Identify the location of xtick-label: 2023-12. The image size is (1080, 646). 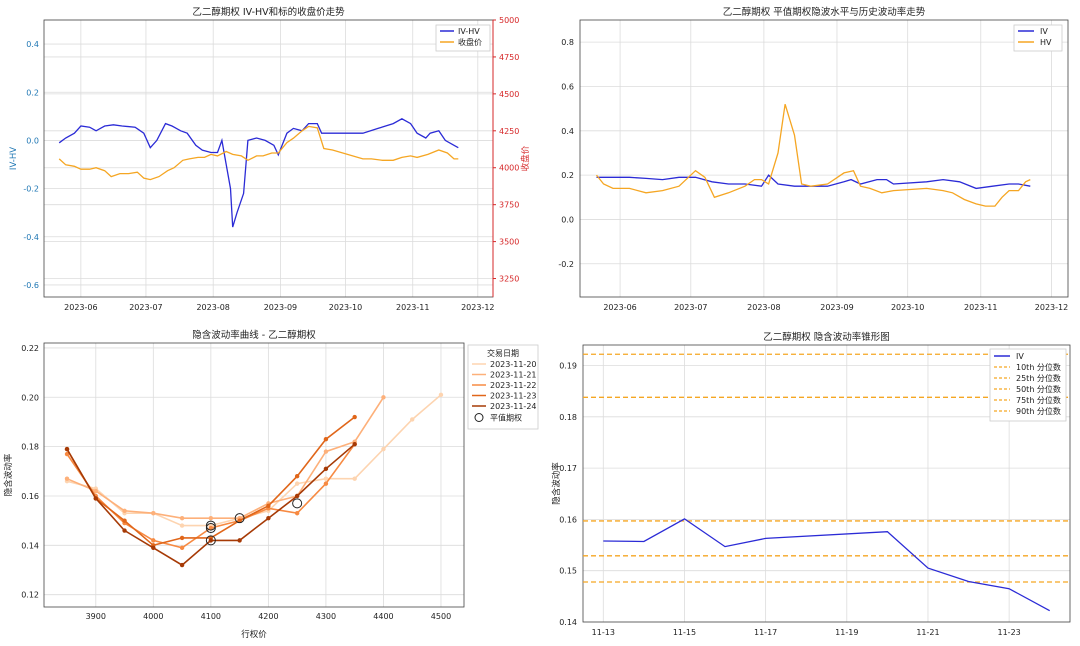
(477, 307).